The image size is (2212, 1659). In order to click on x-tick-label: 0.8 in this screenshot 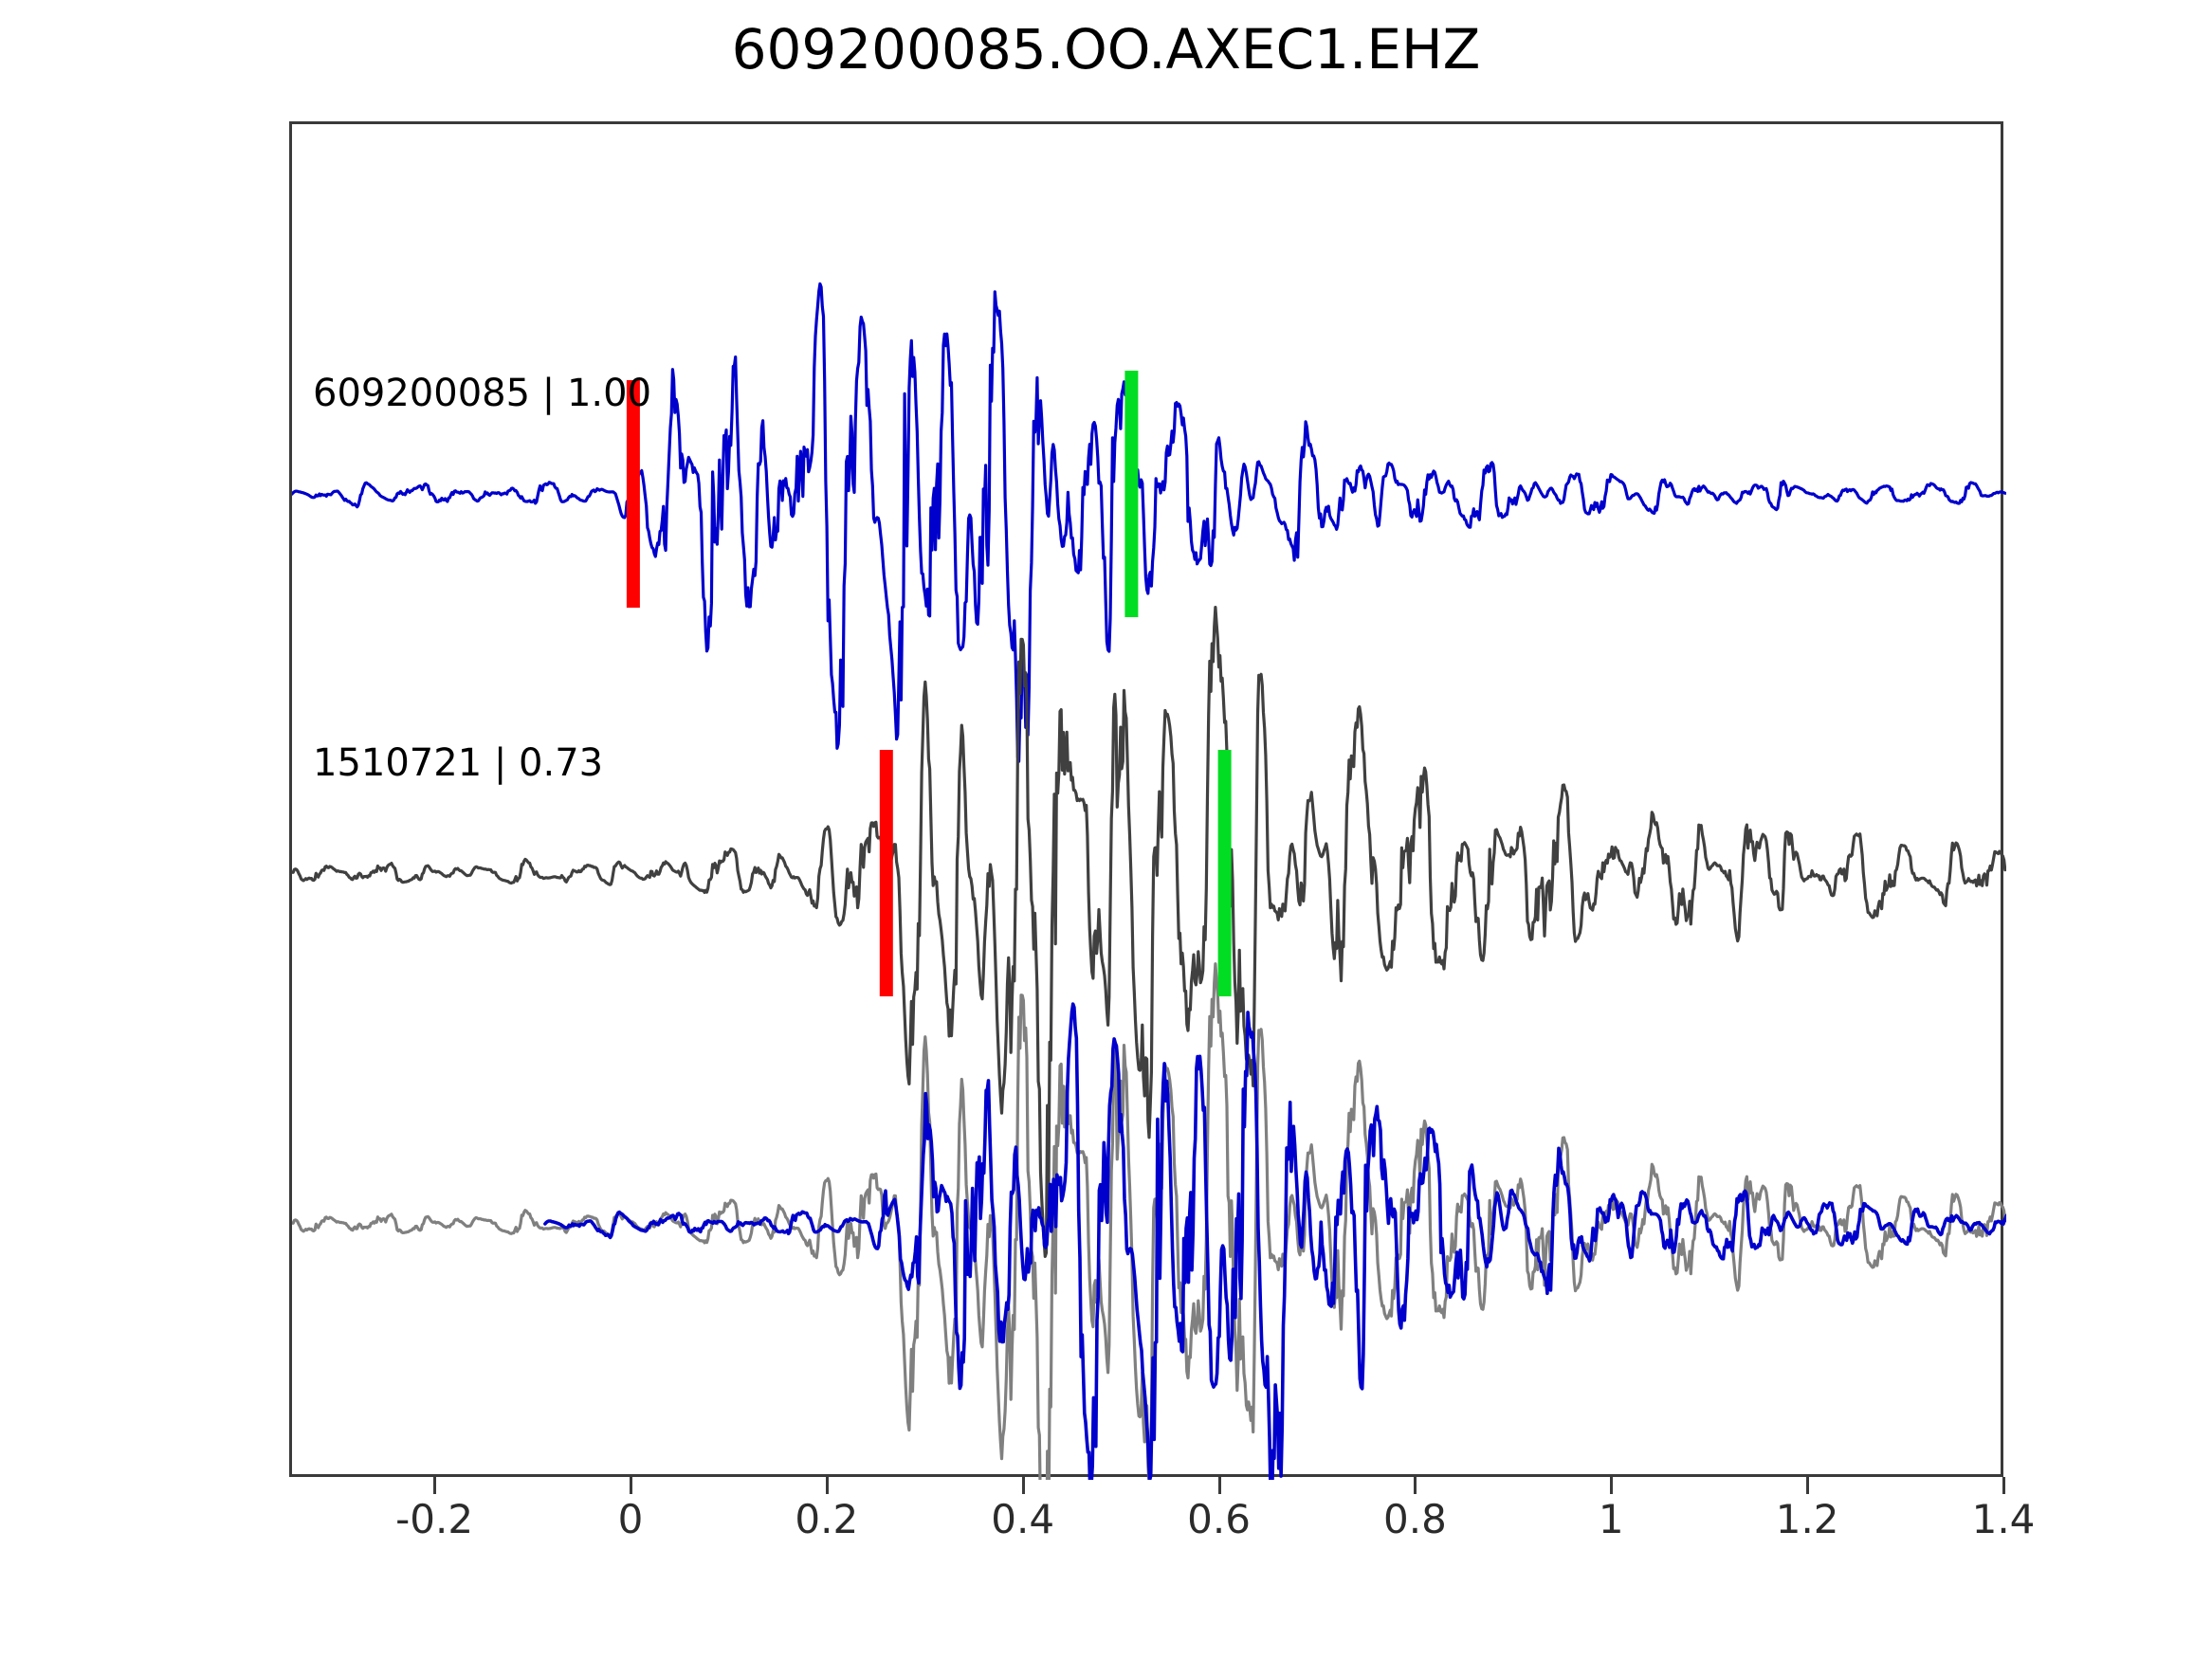, I will do `click(1414, 1519)`.